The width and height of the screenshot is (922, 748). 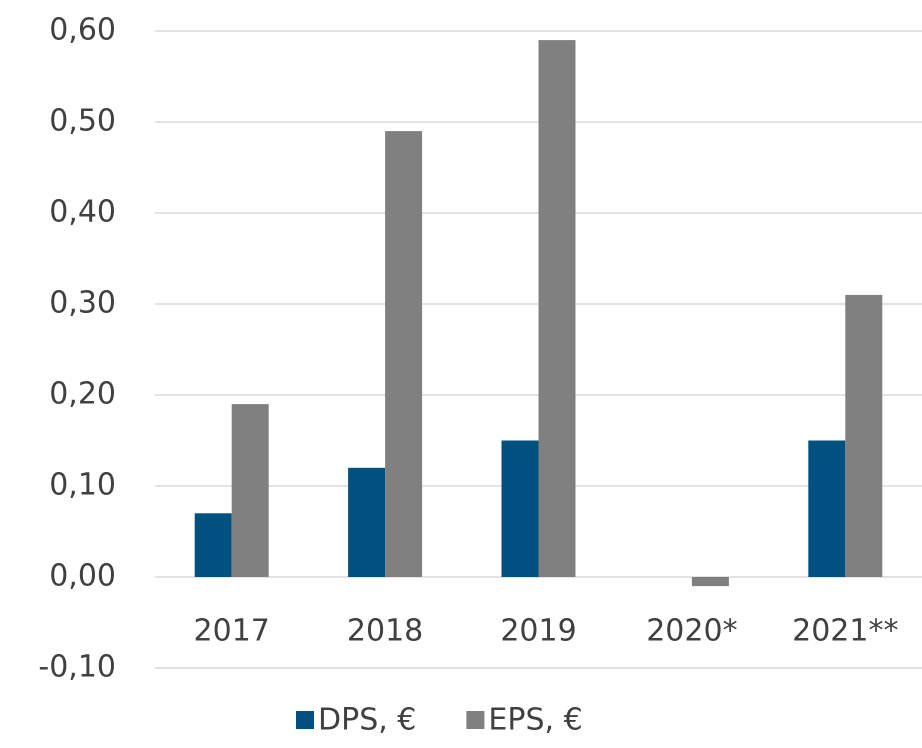 I want to click on legend-label: EPS, €, so click(x=535, y=720).